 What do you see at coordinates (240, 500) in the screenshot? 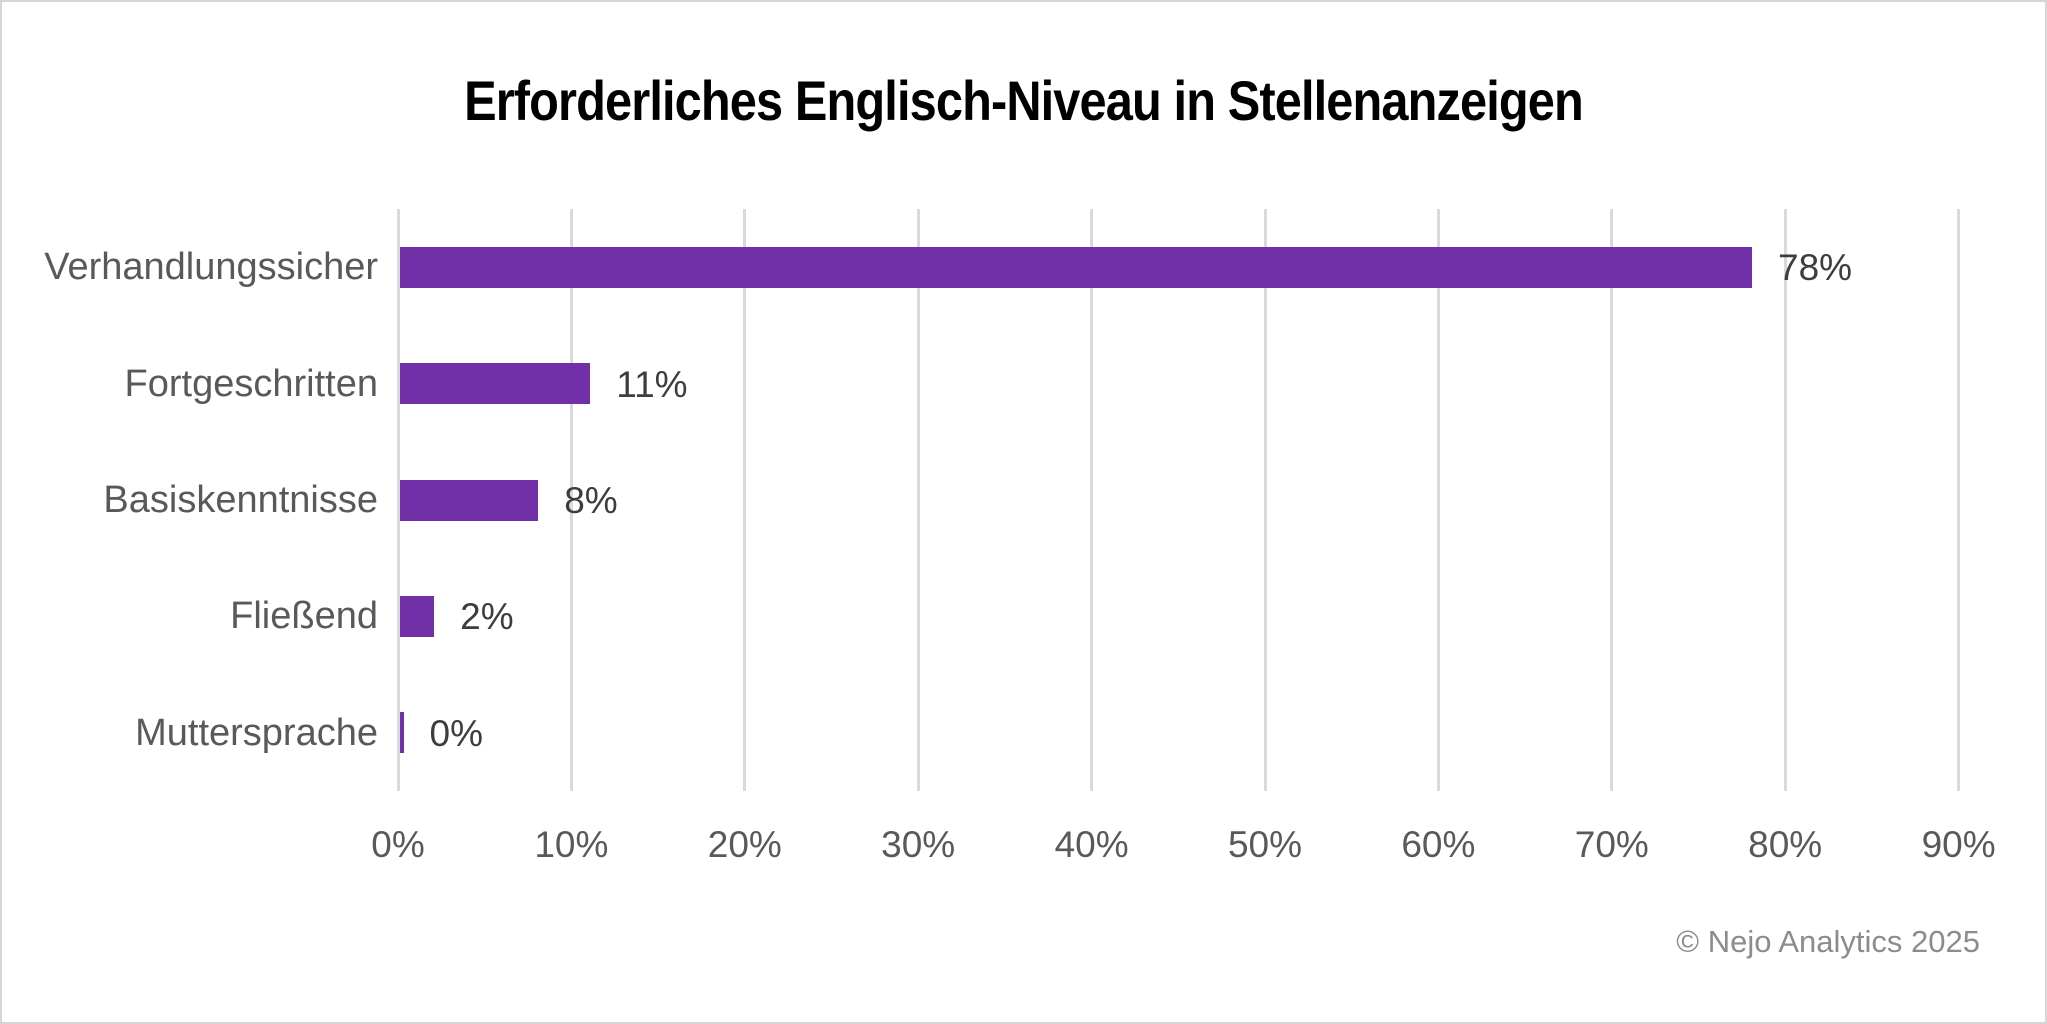
I see `category-label: Basiskenntnisse` at bounding box center [240, 500].